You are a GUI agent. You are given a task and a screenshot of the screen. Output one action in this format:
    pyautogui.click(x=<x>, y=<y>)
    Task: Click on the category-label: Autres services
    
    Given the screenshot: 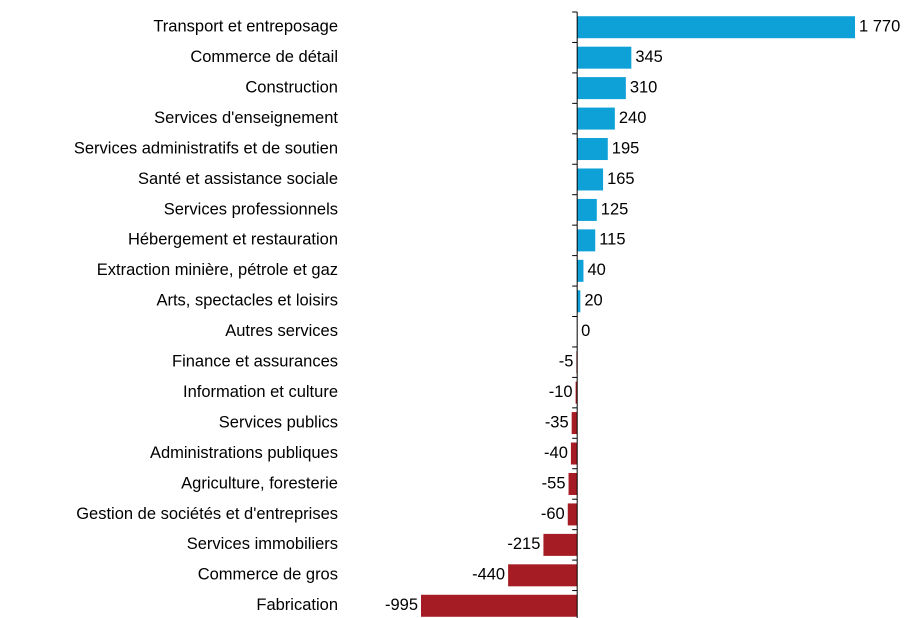 What is the action you would take?
    pyautogui.click(x=281, y=331)
    